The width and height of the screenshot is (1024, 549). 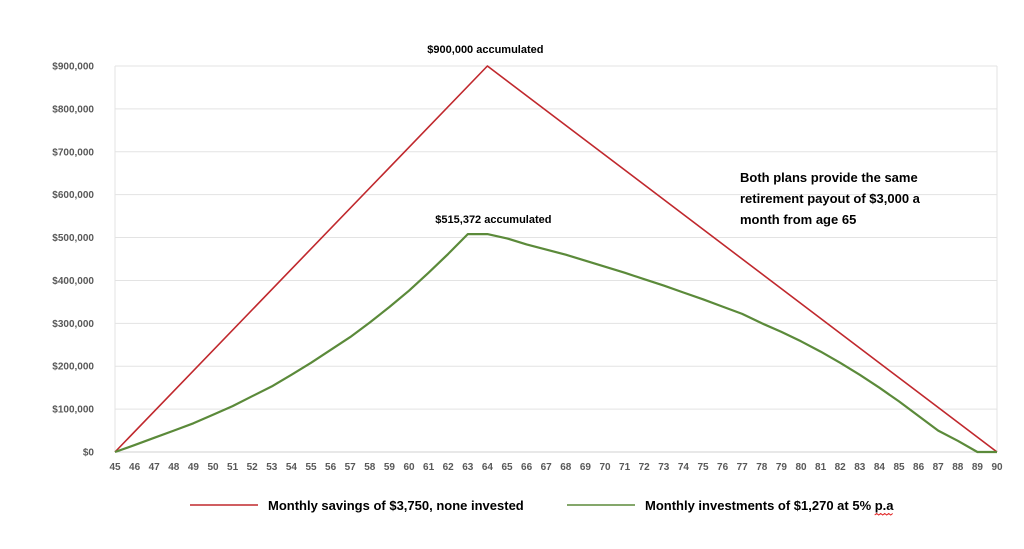 What do you see at coordinates (174, 467) in the screenshot?
I see `x-tick-label: 48` at bounding box center [174, 467].